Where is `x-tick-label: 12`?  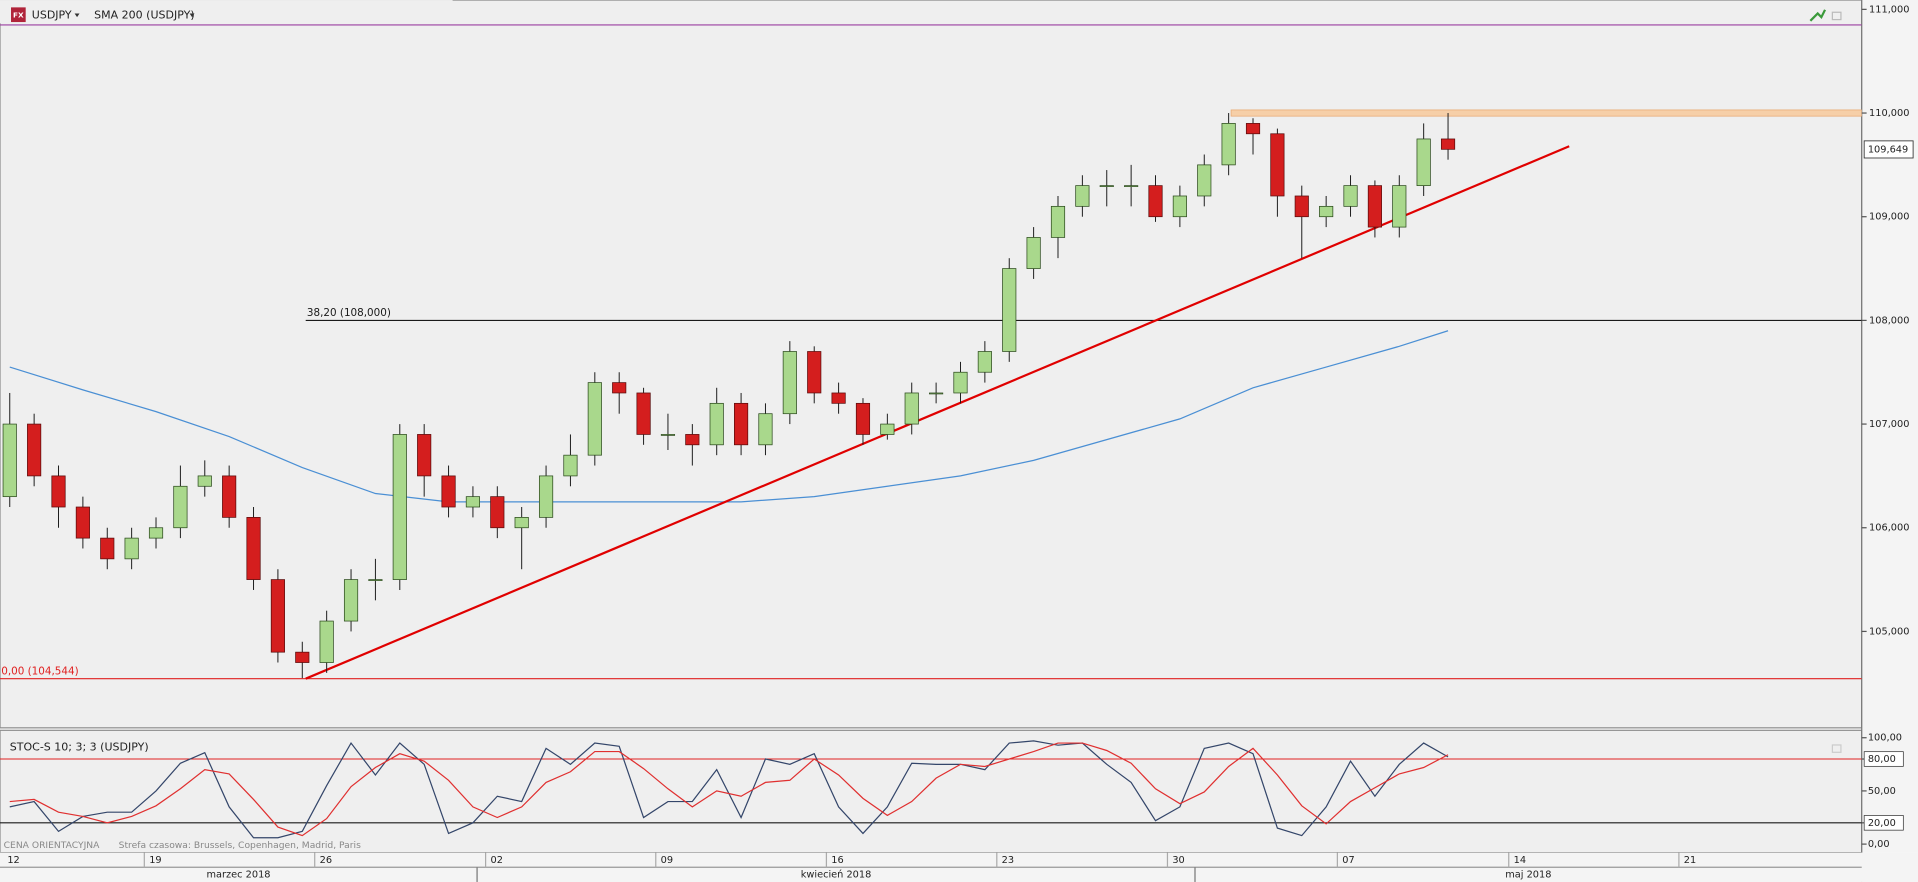
x-tick-label: 12 is located at coordinates (13, 860).